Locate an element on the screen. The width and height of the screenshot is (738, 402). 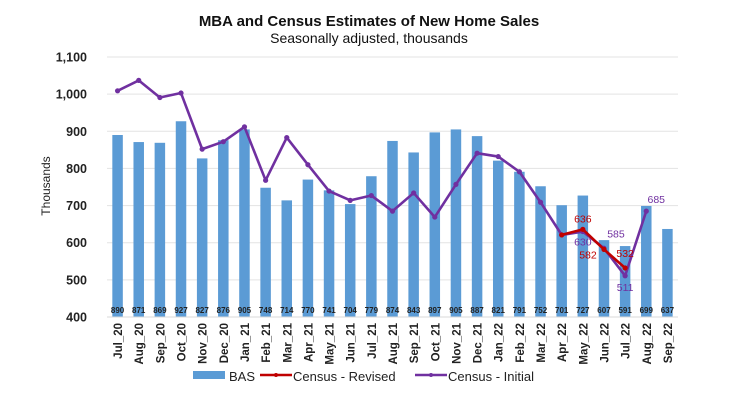
legend-item-census-revised: Census - Revised is located at coordinates (328, 376).